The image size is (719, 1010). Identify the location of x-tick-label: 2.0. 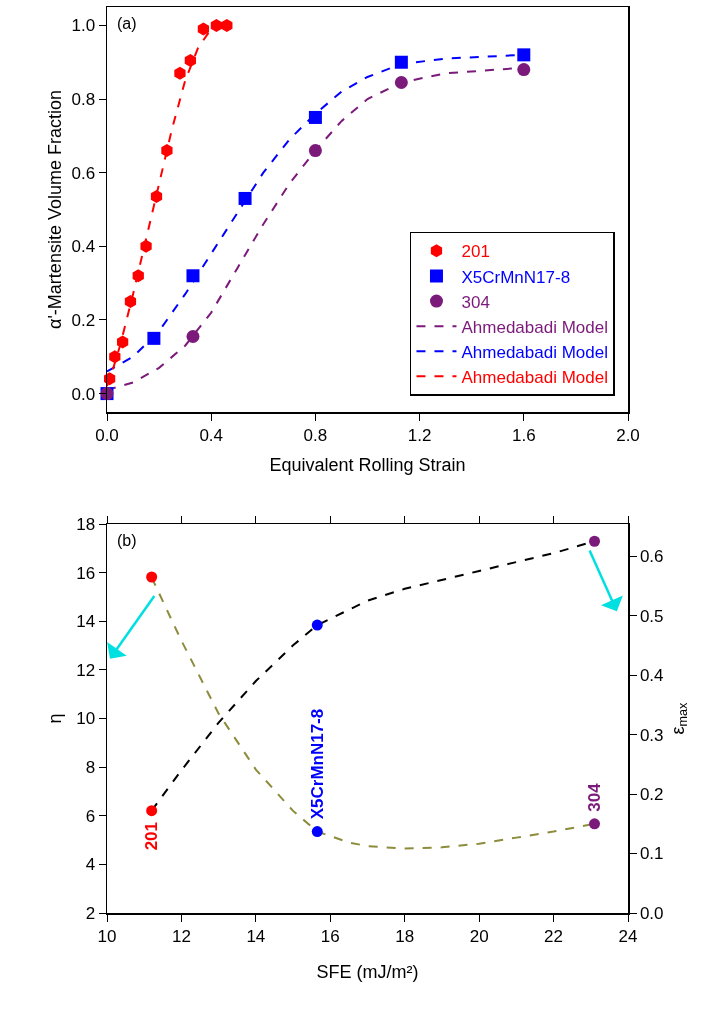
(628, 435).